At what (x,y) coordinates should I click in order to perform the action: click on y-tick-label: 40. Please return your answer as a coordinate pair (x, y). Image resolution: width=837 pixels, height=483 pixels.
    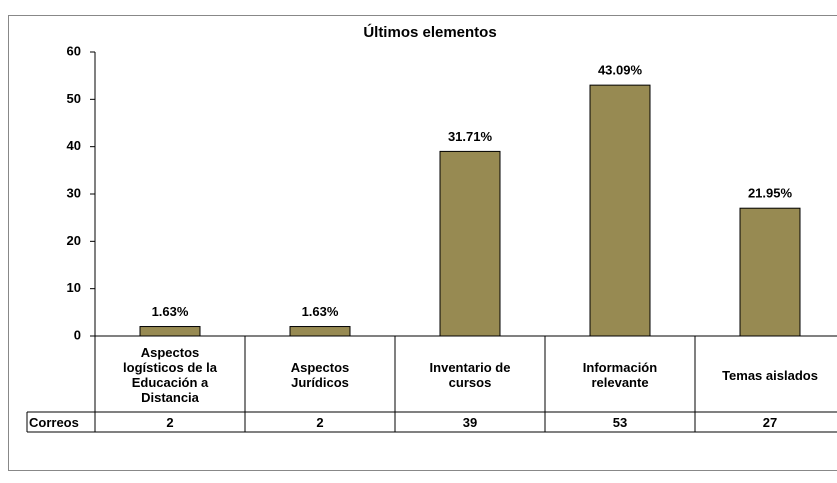
    Looking at the image, I should click on (74, 145).